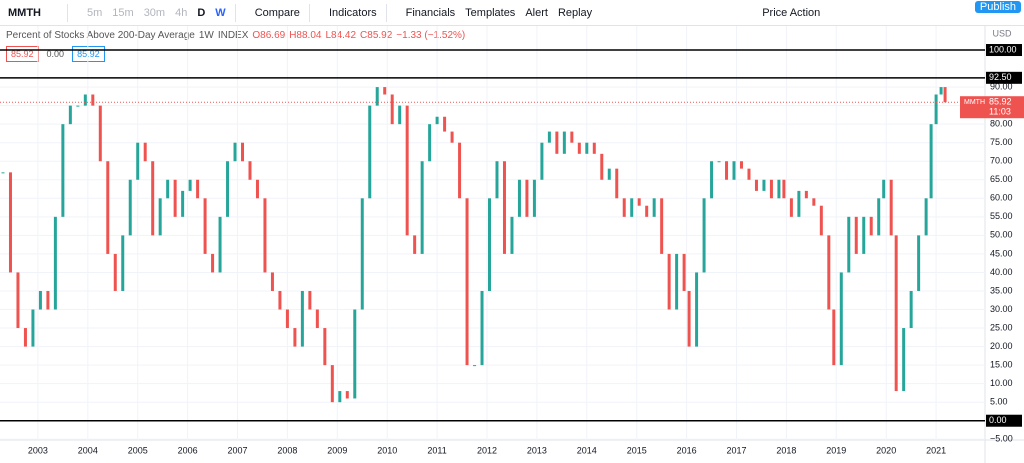 The width and height of the screenshot is (1024, 463). I want to click on interval: 30m, so click(154, 12).